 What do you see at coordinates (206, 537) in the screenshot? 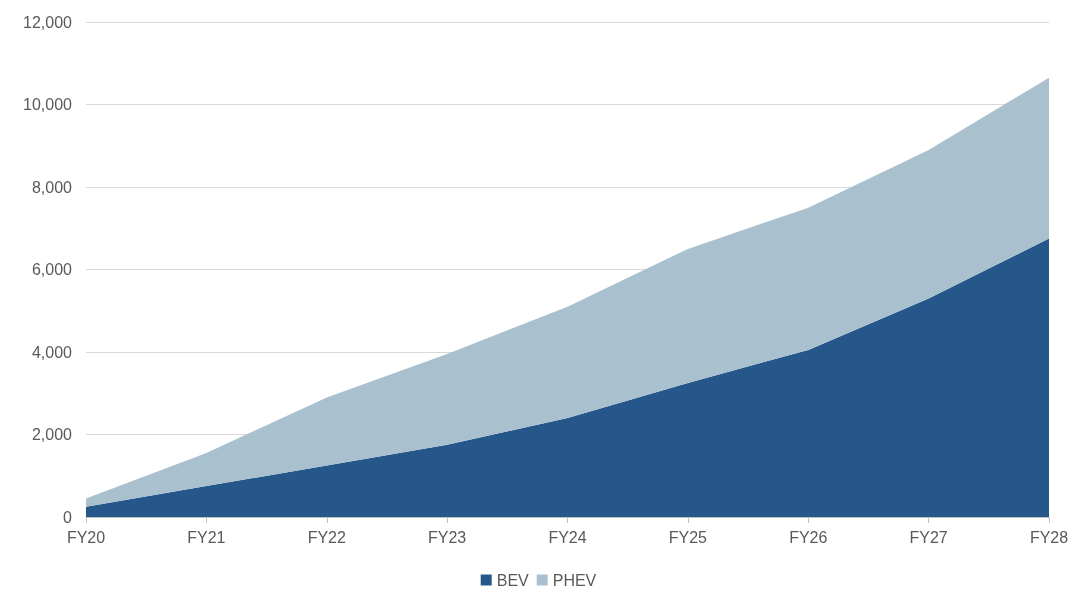
I see `x-tick-label: FY21` at bounding box center [206, 537].